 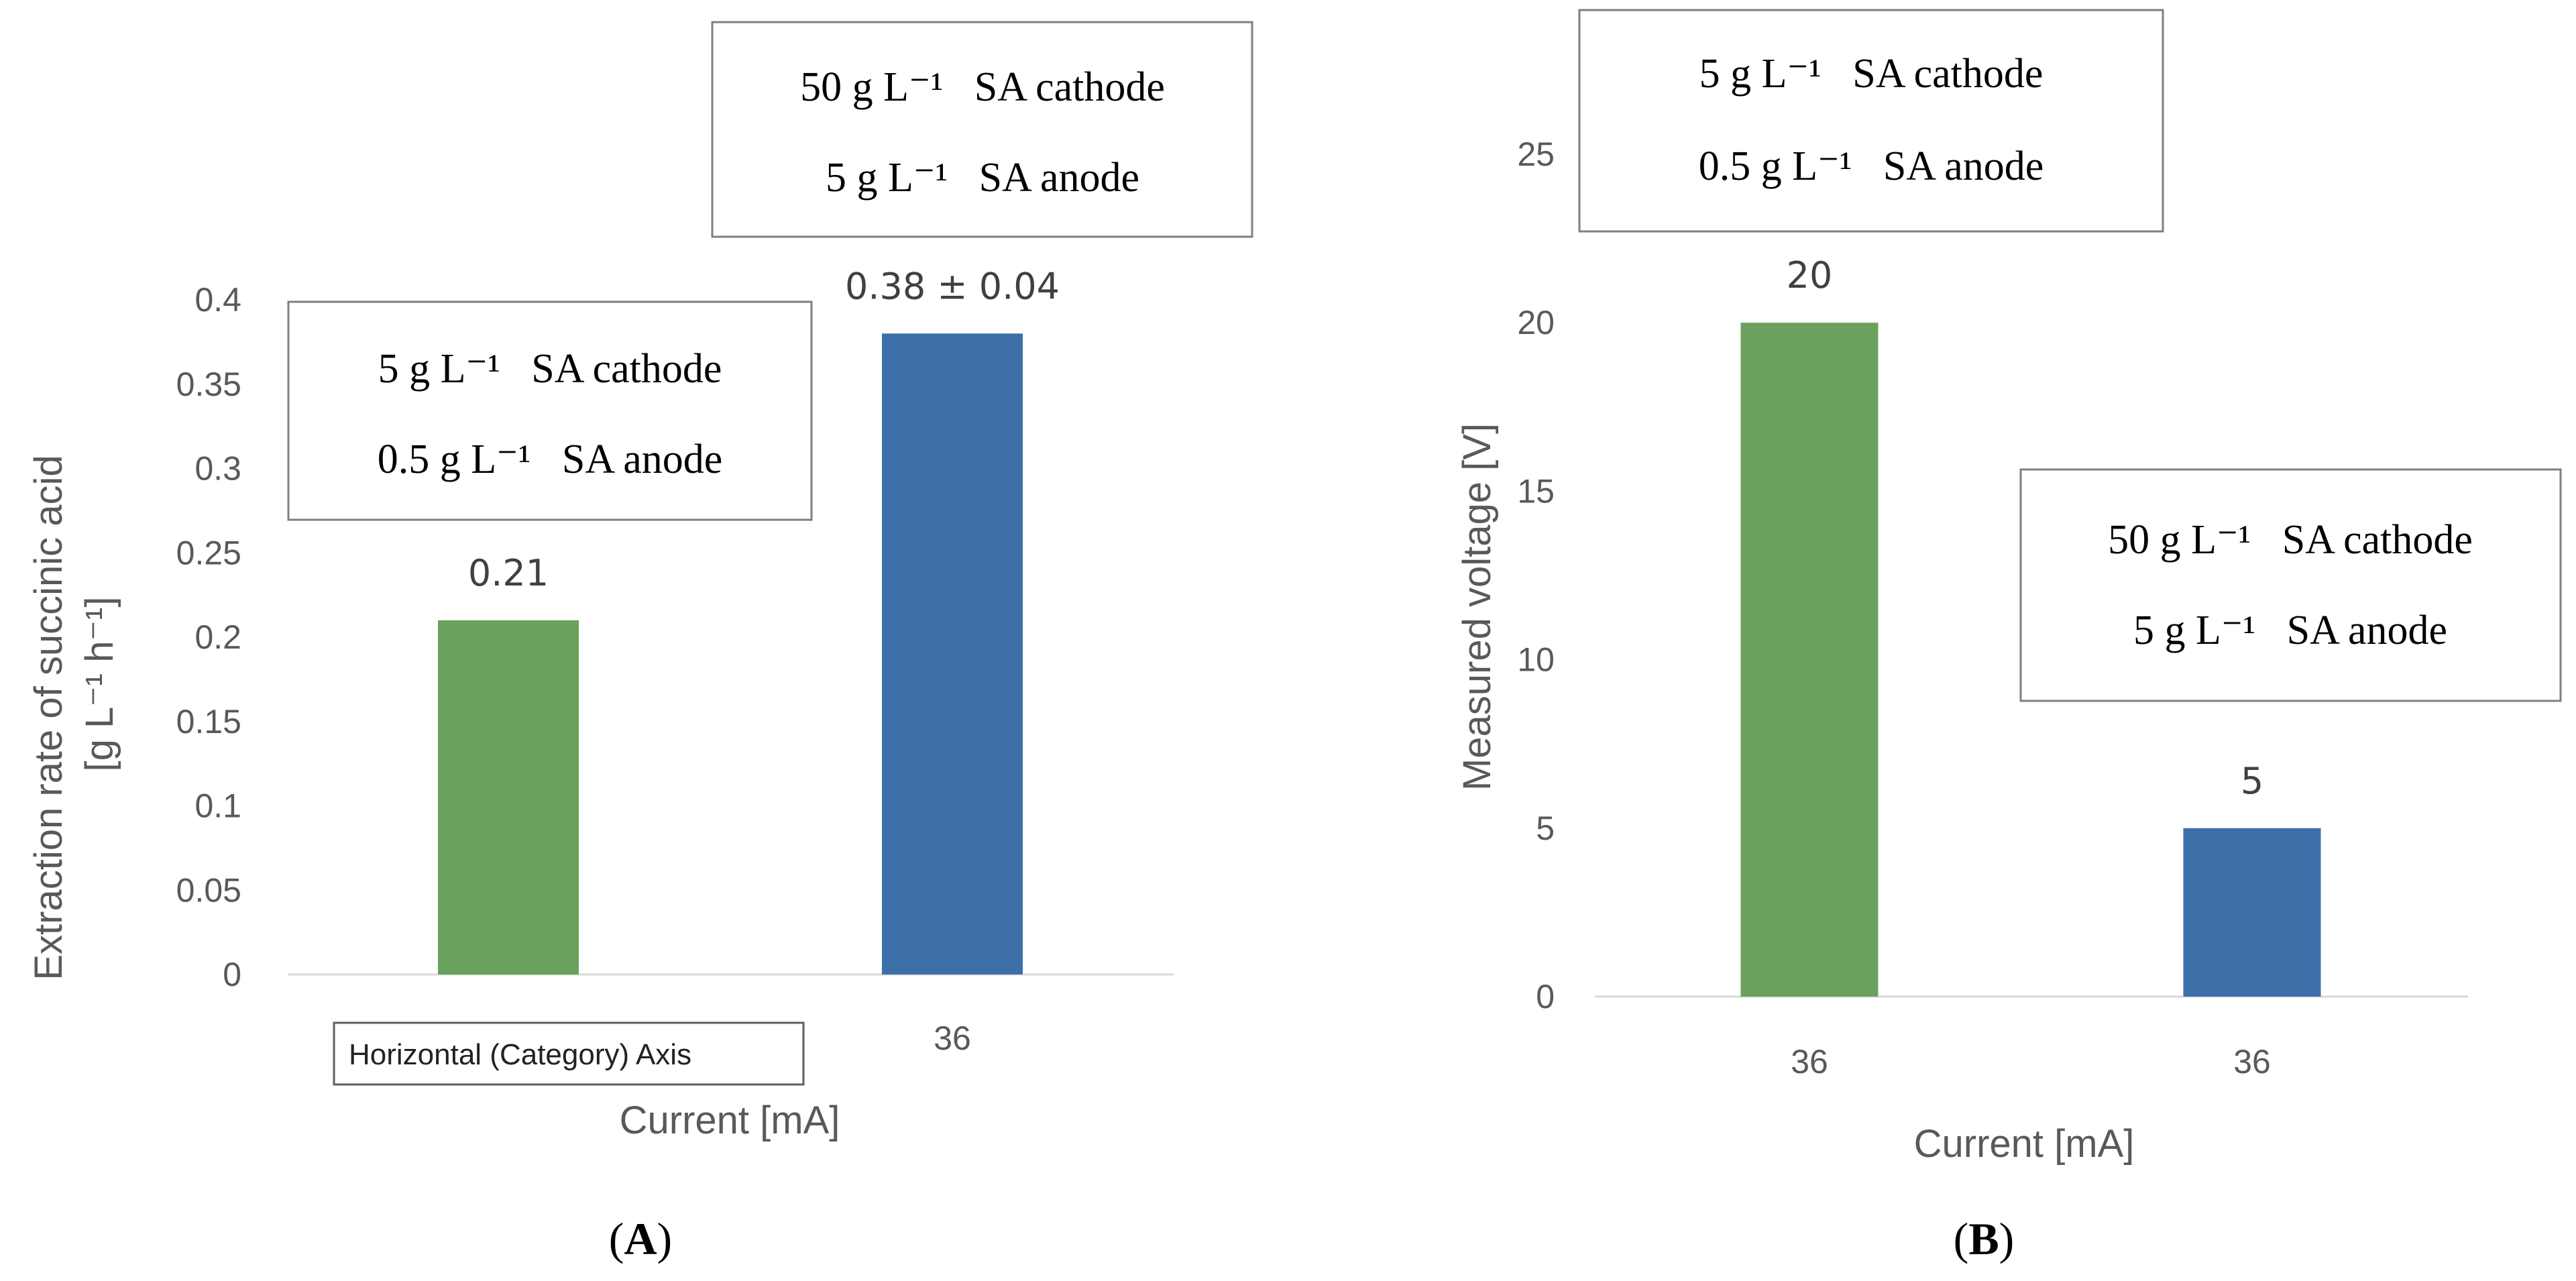 What do you see at coordinates (208, 552) in the screenshot?
I see `y-tick-label: 0.25` at bounding box center [208, 552].